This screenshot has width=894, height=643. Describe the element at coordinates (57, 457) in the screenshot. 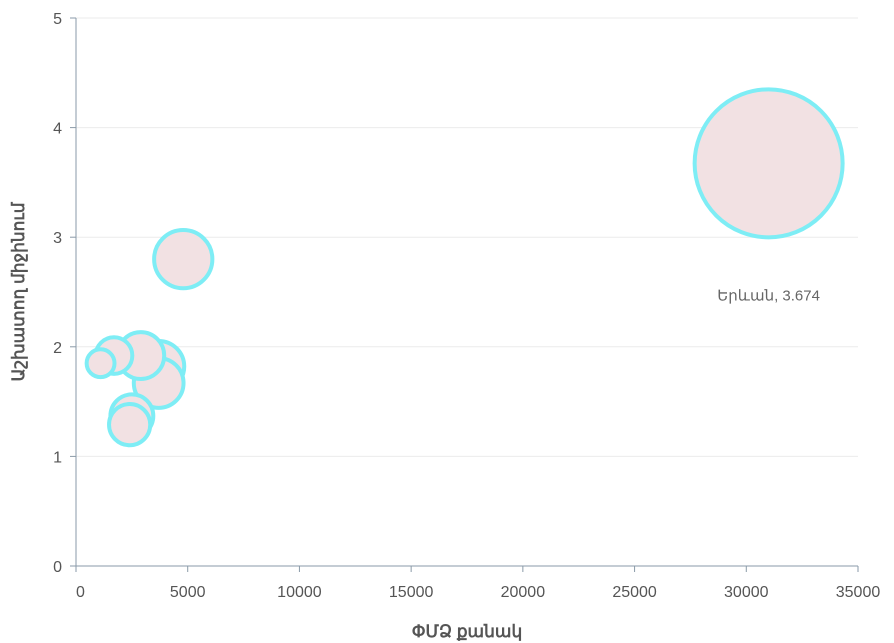

I see `y-tick-label-1: 1` at that location.